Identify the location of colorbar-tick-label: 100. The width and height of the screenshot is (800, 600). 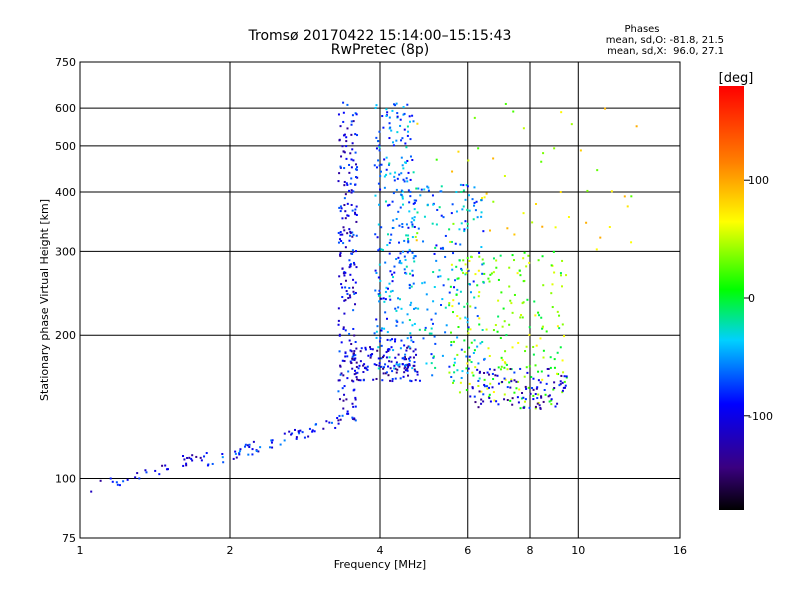
(758, 180).